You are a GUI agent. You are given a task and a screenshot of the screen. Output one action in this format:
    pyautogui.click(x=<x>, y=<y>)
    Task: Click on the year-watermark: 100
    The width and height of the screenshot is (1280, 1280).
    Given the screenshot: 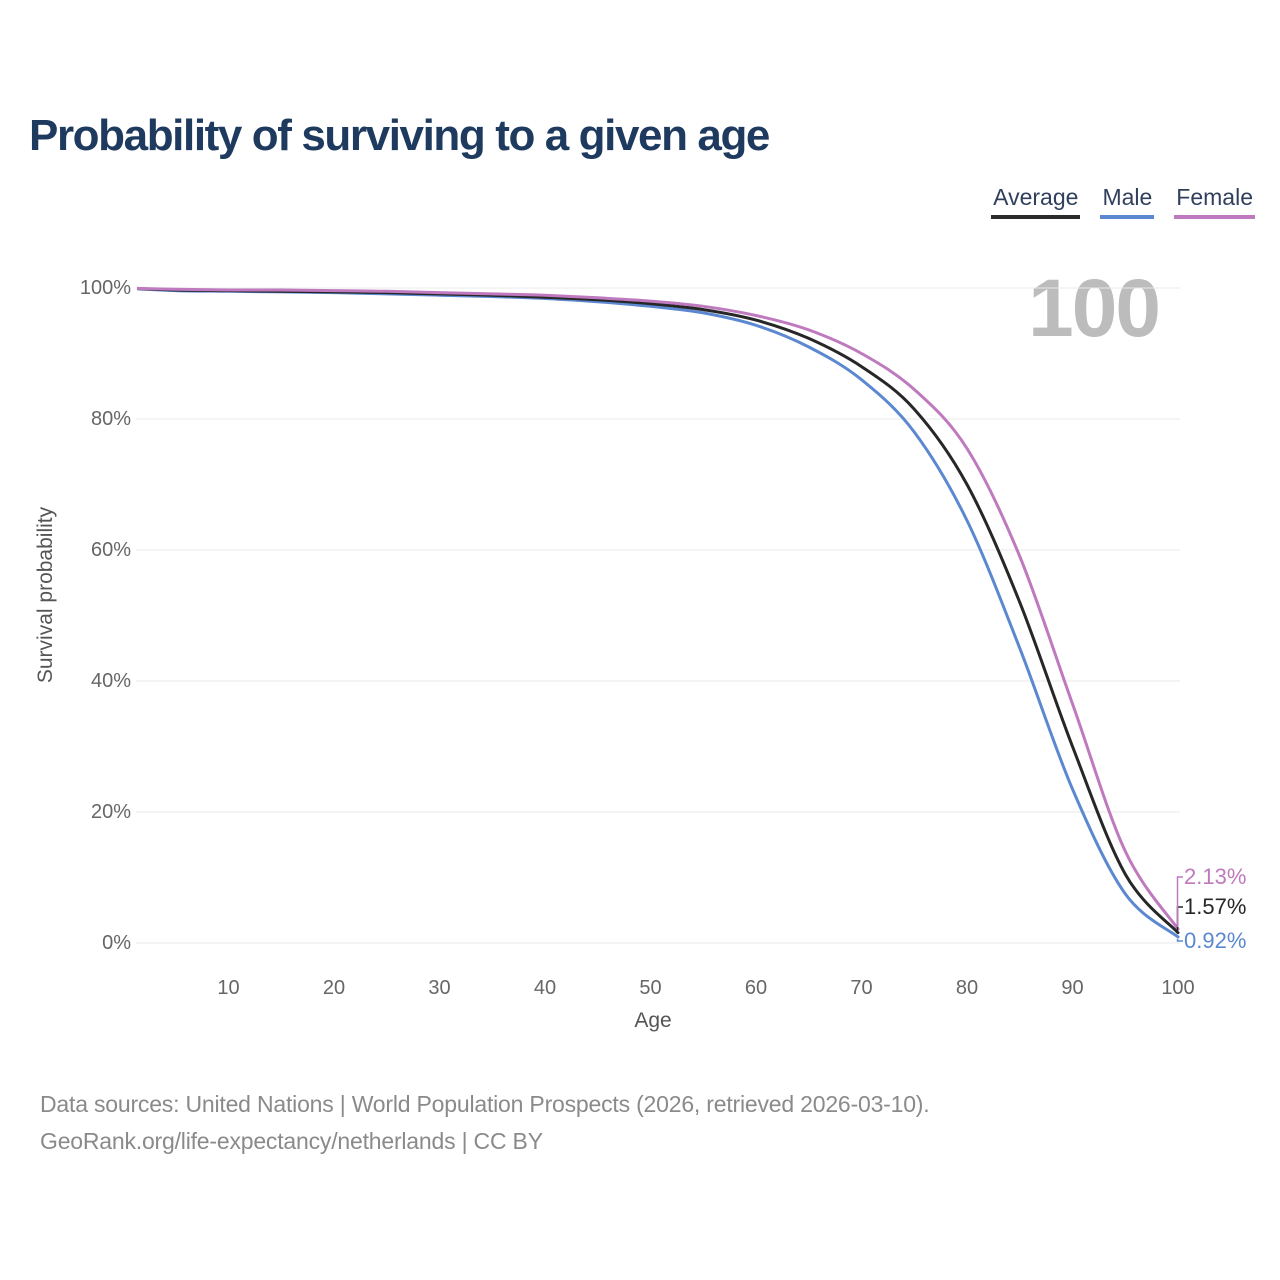 What is the action you would take?
    pyautogui.click(x=1094, y=308)
    